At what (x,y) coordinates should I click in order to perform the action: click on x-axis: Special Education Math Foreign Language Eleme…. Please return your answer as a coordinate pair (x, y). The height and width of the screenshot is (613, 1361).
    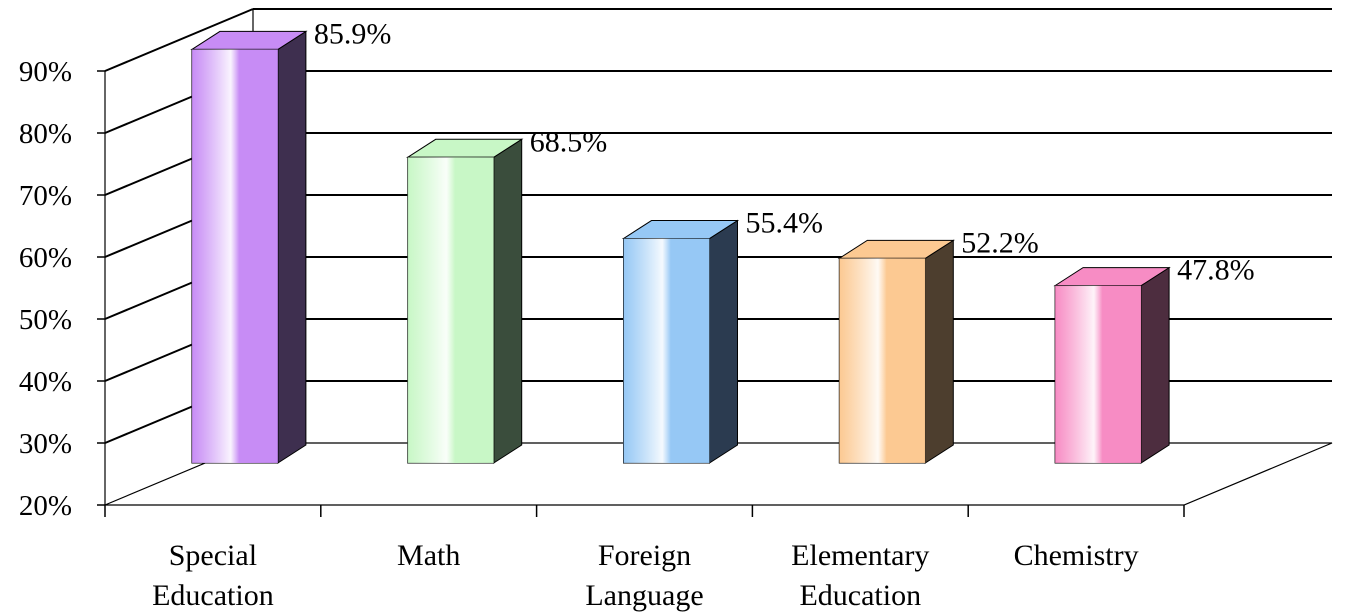
    Looking at the image, I should click on (644, 558).